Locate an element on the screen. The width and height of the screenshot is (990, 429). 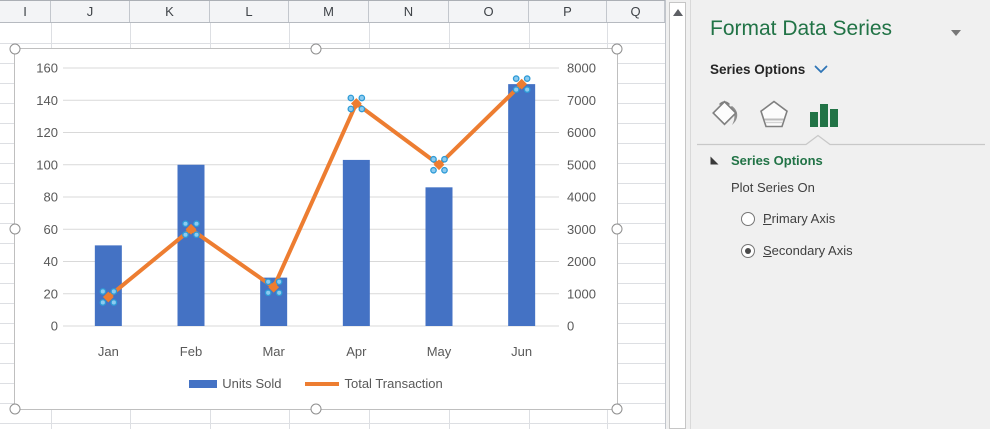
scrollbar-track is located at coordinates (677, 215).